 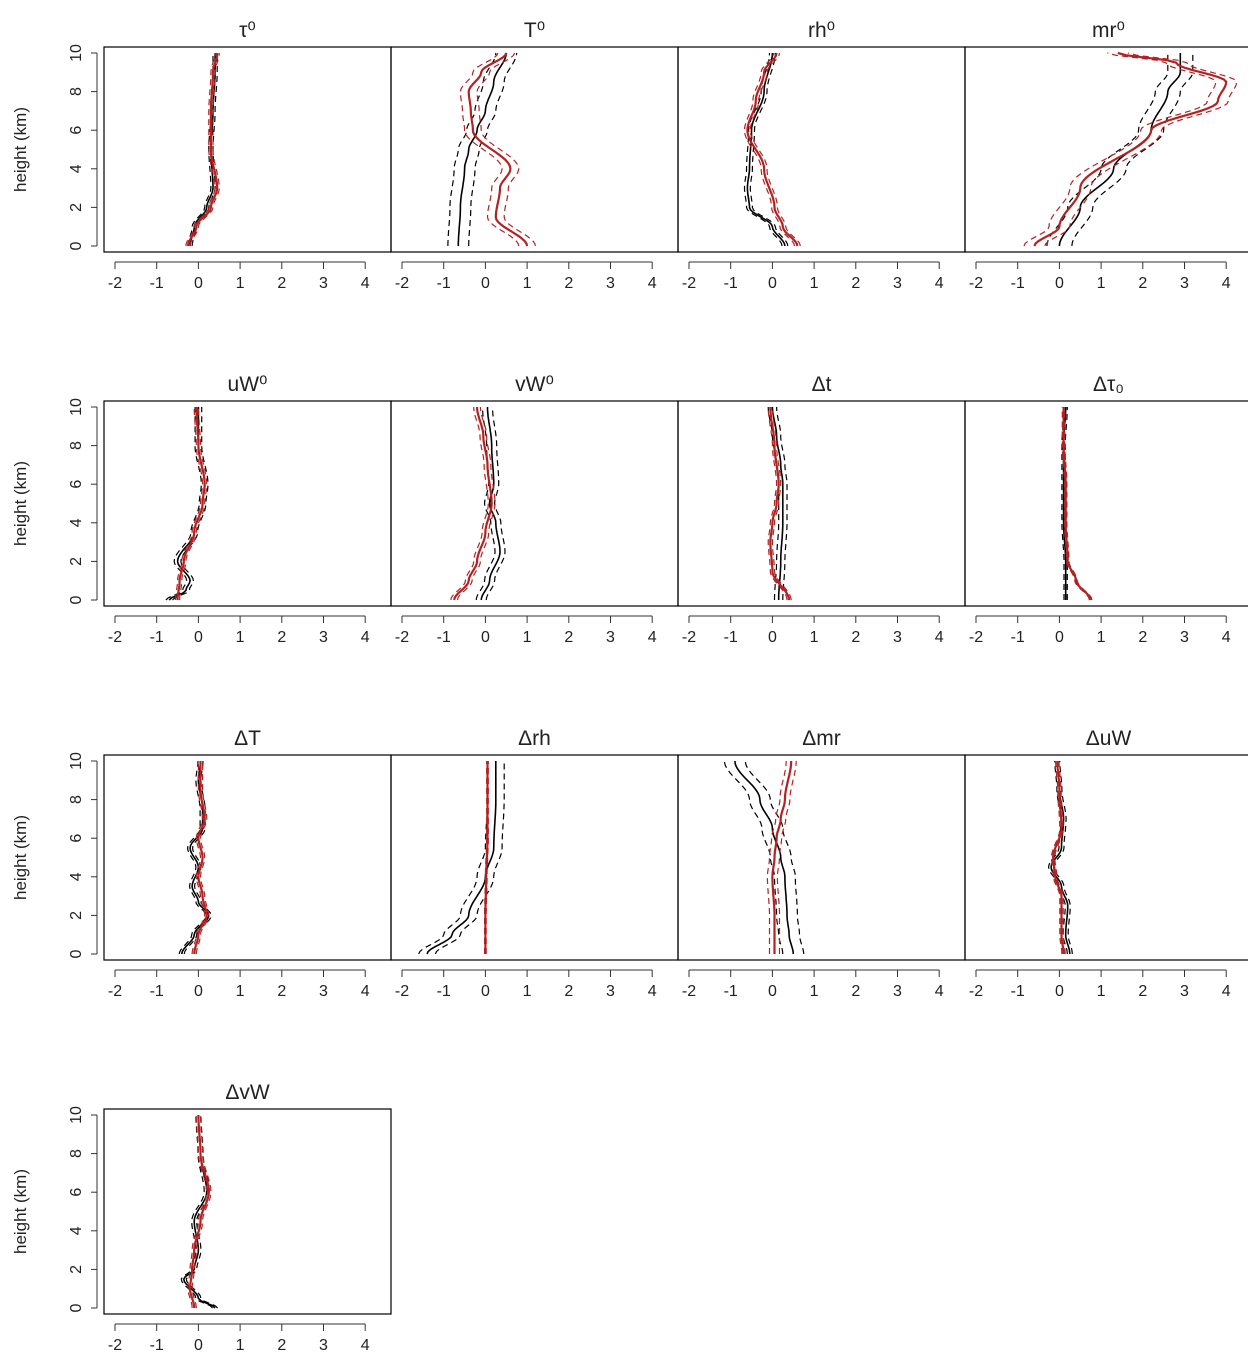 I want to click on chart-panel: Δrh -2 -1 0 1 2 3 4, so click(x=534, y=863).